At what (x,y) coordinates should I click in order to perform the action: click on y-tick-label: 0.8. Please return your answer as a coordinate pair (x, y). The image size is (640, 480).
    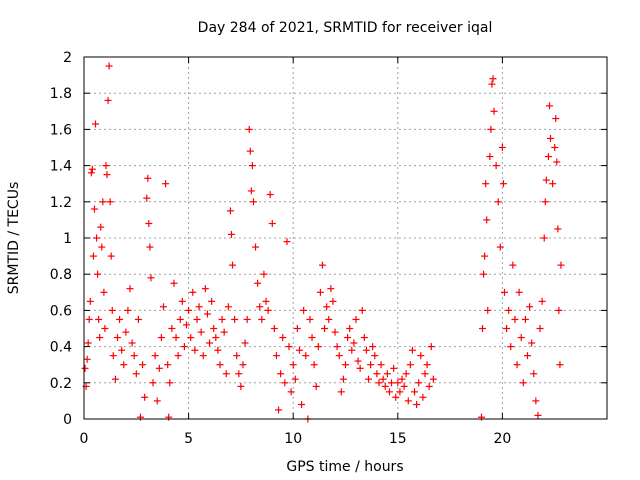
    Looking at the image, I should click on (61, 275).